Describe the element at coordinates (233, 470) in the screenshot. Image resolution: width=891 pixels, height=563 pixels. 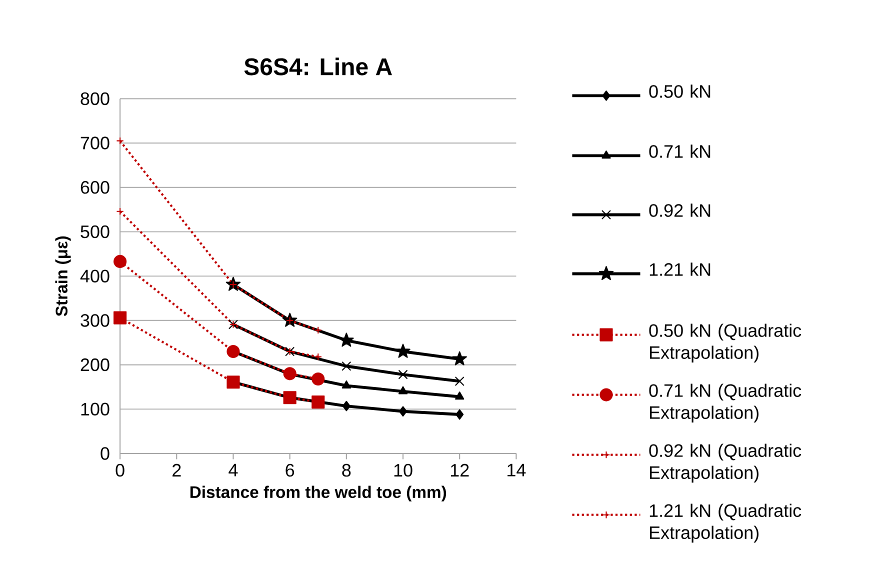
I see `x-tick-label: 4` at that location.